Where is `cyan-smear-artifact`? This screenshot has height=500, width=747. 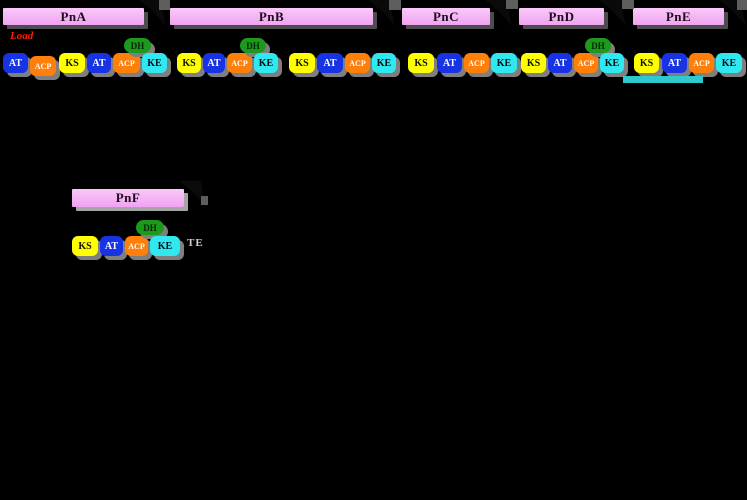 cyan-smear-artifact is located at coordinates (663, 79).